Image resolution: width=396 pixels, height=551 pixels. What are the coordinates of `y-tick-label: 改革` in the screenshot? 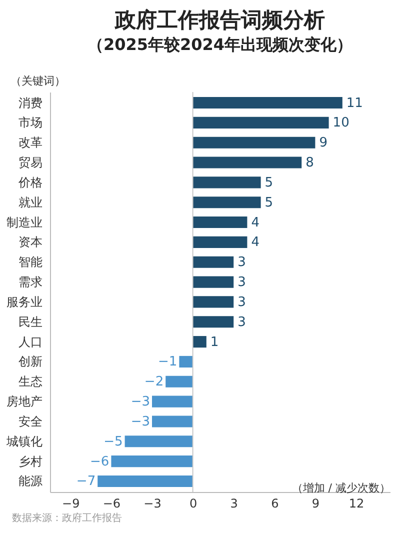 It's located at (30, 143).